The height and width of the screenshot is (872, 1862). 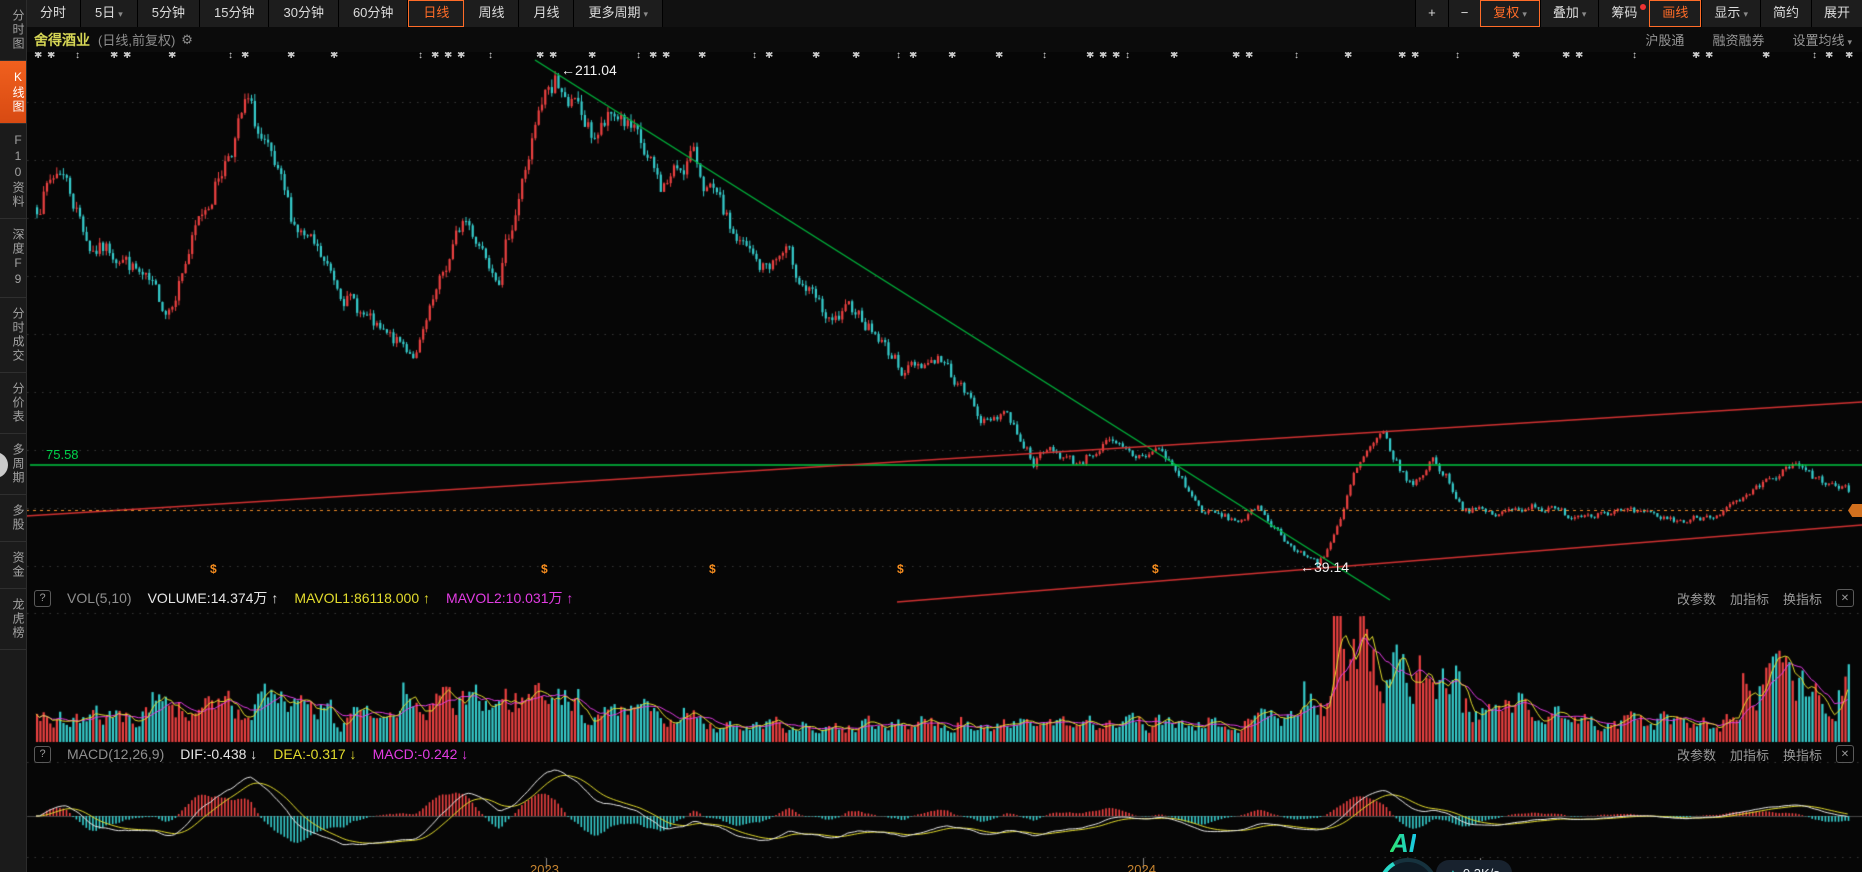 I want to click on net-speed-pill: ▲ 0.3K/s, so click(x=1474, y=866).